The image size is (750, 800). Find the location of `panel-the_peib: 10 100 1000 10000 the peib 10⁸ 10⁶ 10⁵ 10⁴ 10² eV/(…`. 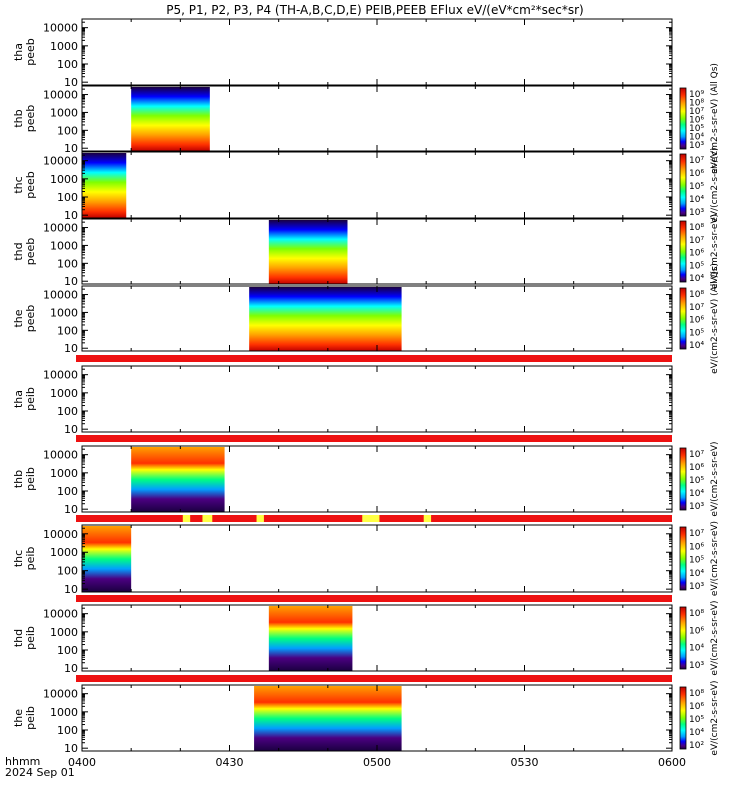

panel-the_peib: 10 100 1000 10000 the peib 10⁸ 10⁶ 10⁵ 10⁴ 10² eV/(… is located at coordinates (366, 717).